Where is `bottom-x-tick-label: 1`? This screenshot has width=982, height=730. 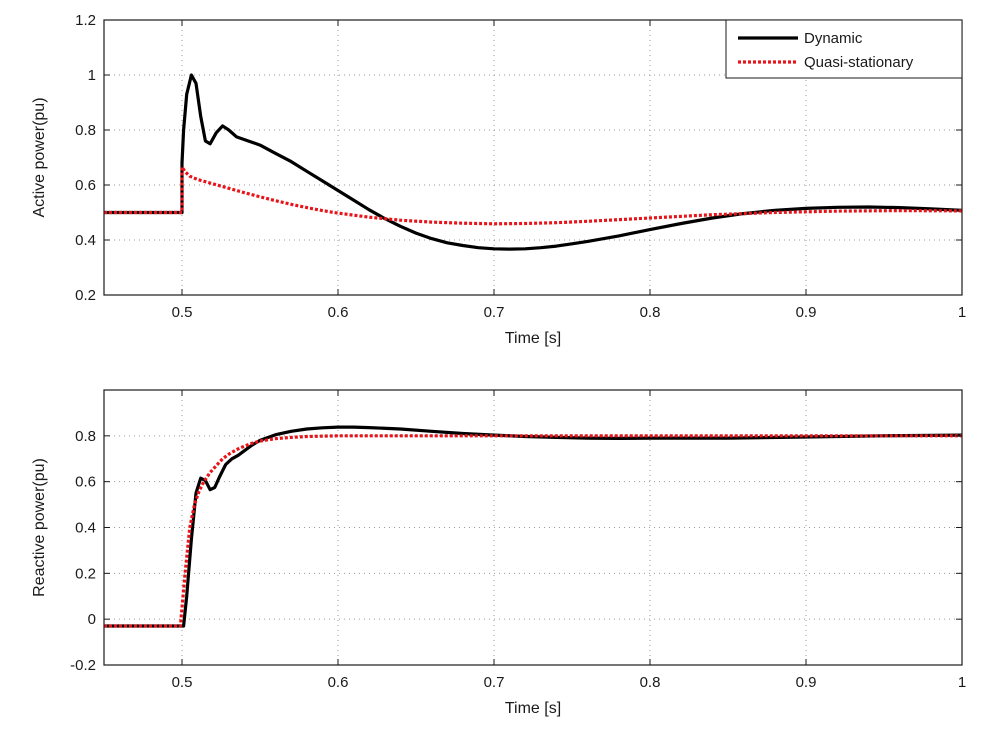 bottom-x-tick-label: 1 is located at coordinates (962, 682).